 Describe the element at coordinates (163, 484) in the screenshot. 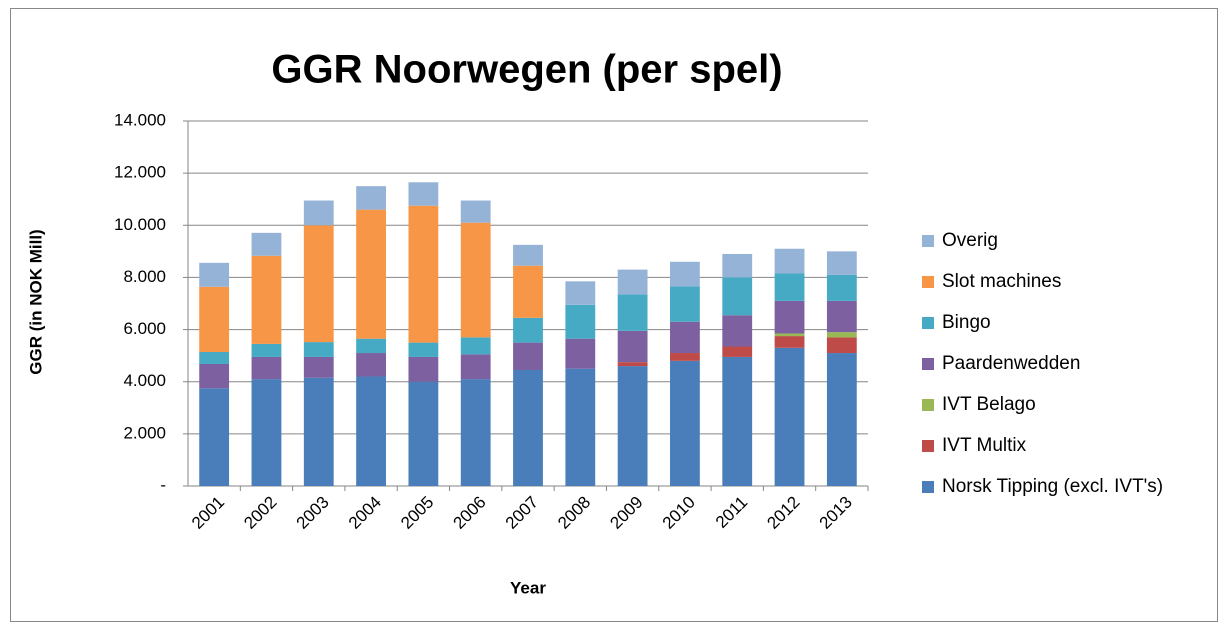

I see `y-tick-label: -` at that location.